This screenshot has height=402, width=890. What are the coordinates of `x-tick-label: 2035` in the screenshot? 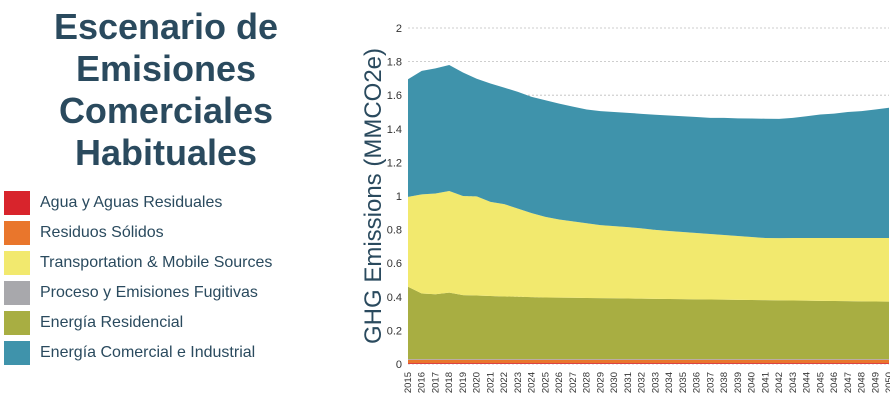 It's located at (683, 382).